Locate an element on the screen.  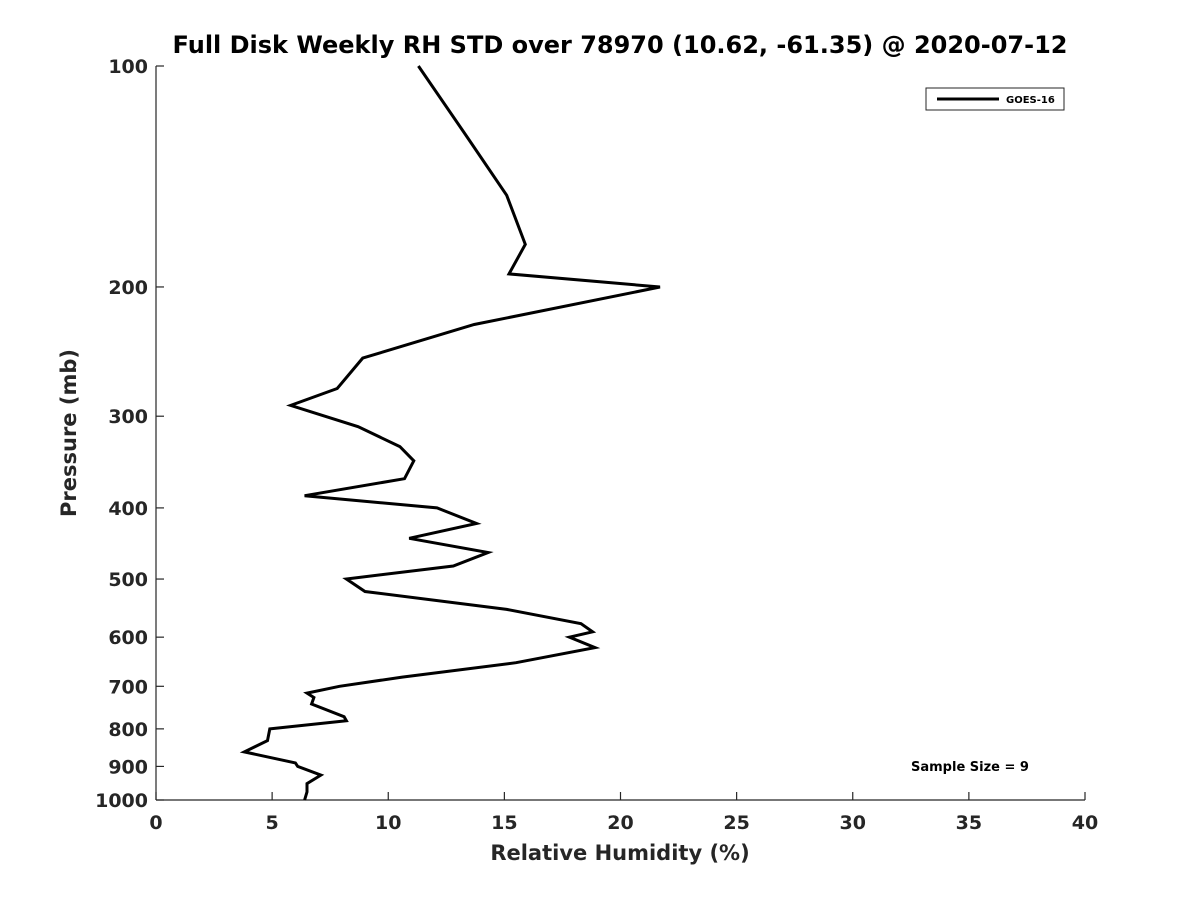
sample-size-annotation: Sample Size = 9 is located at coordinates (970, 767).